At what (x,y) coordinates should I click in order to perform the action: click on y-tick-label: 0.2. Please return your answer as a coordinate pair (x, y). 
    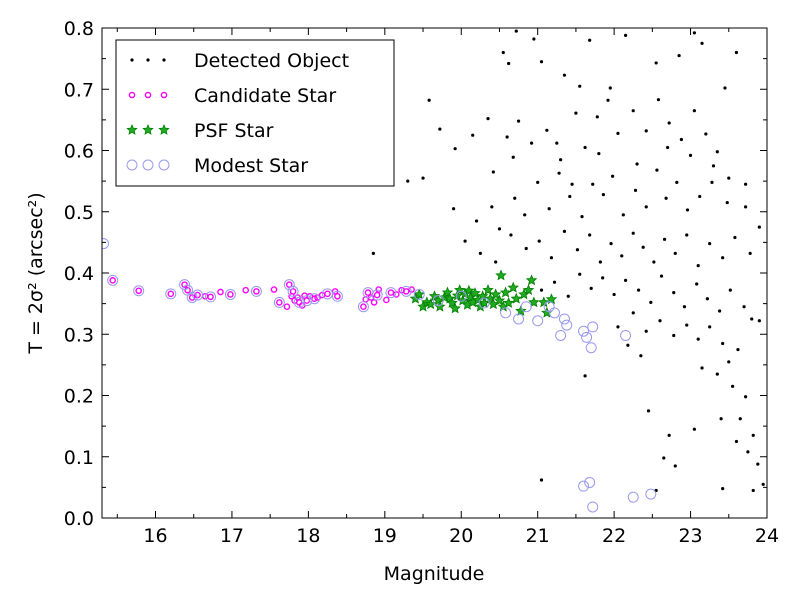
    Looking at the image, I should click on (79, 397).